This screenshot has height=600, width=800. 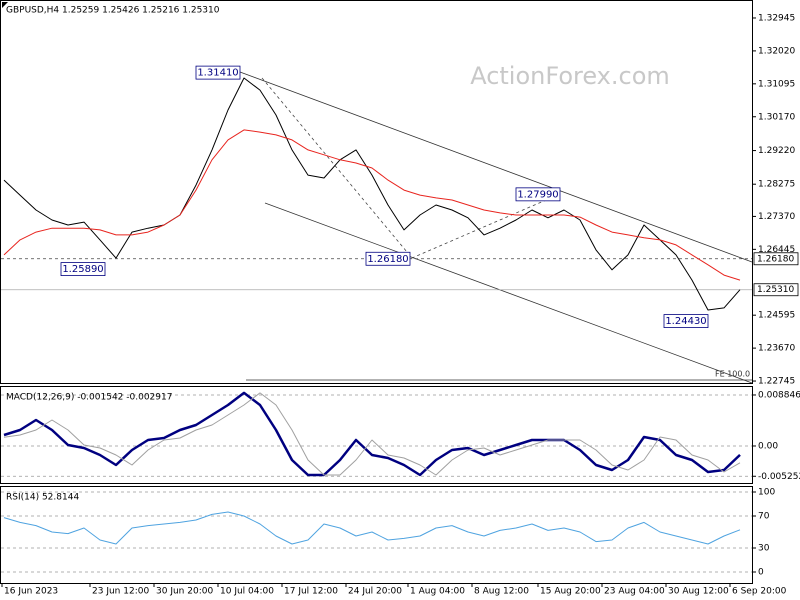 What do you see at coordinates (768, 446) in the screenshot?
I see `y-tick-label: 0.00` at bounding box center [768, 446].